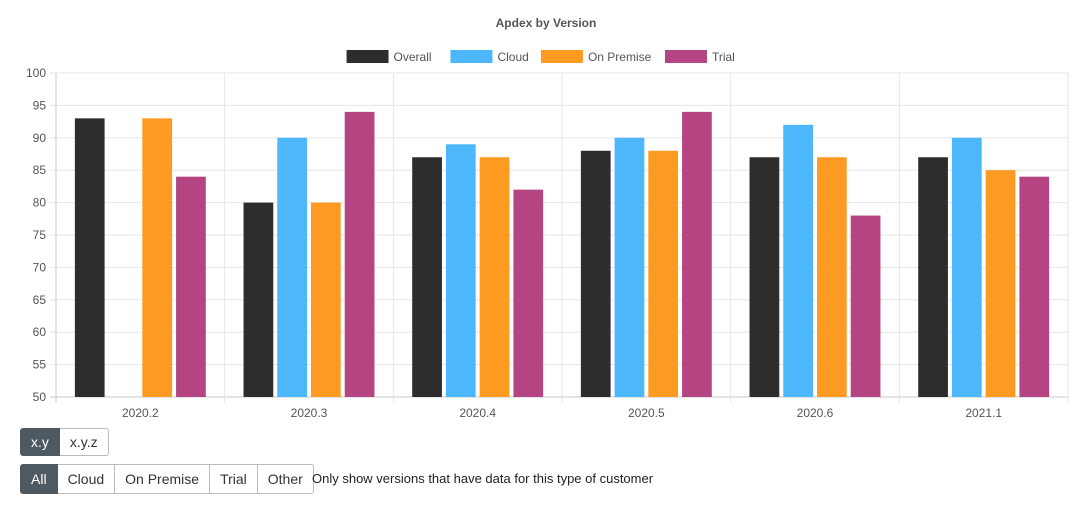 The width and height of the screenshot is (1090, 506). What do you see at coordinates (561, 56) in the screenshot?
I see `legend-swatch-on-premise` at bounding box center [561, 56].